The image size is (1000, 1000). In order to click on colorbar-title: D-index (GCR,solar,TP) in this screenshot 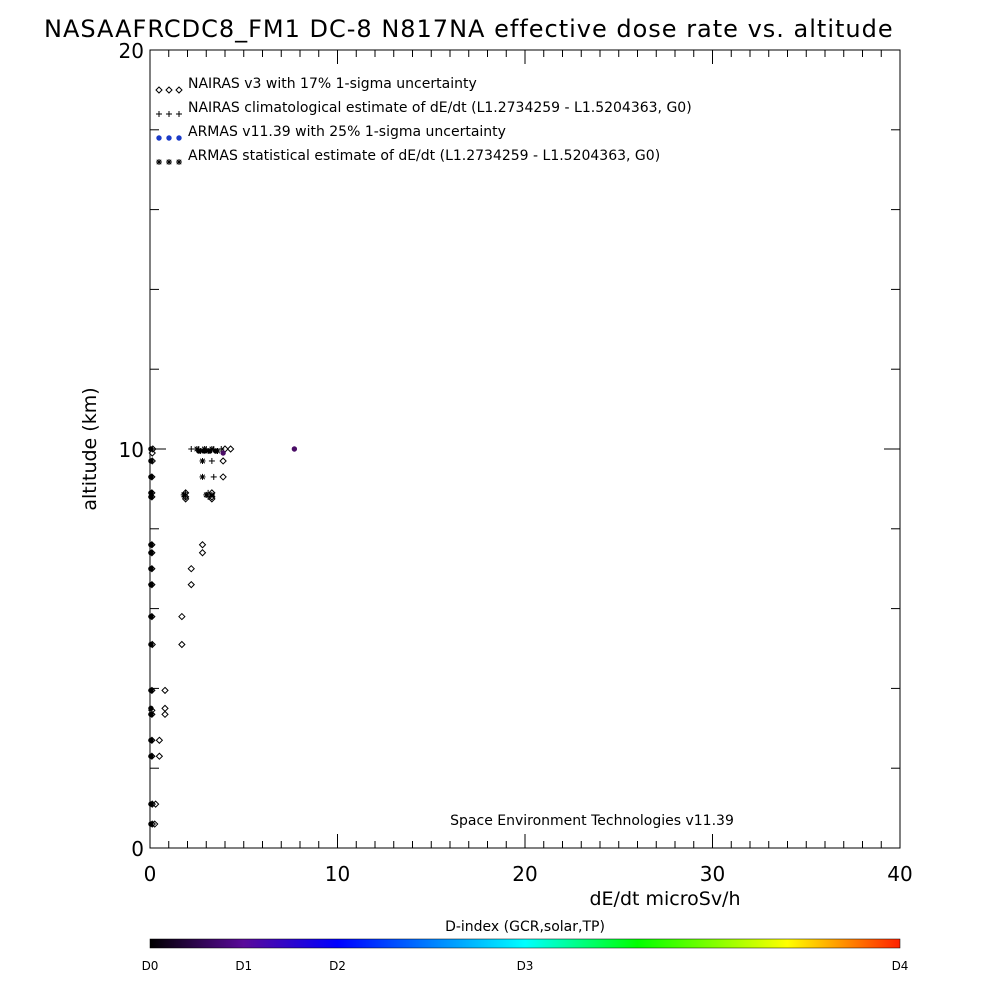, I will do `click(525, 927)`.